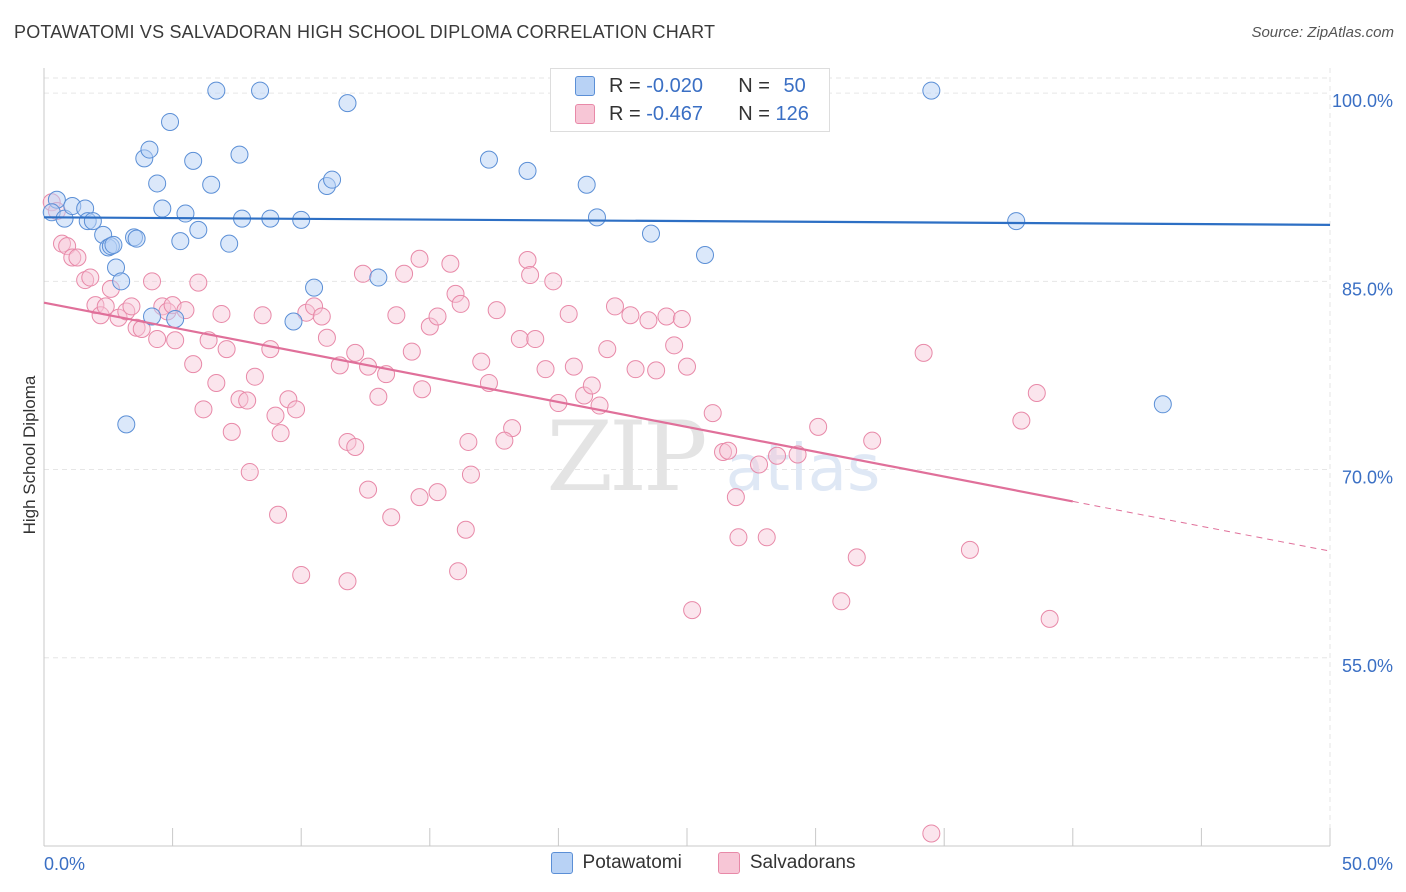 The width and height of the screenshot is (1406, 892). I want to click on stats-row-potawatomi: R = -0.020 N = 50, so click(678, 86).